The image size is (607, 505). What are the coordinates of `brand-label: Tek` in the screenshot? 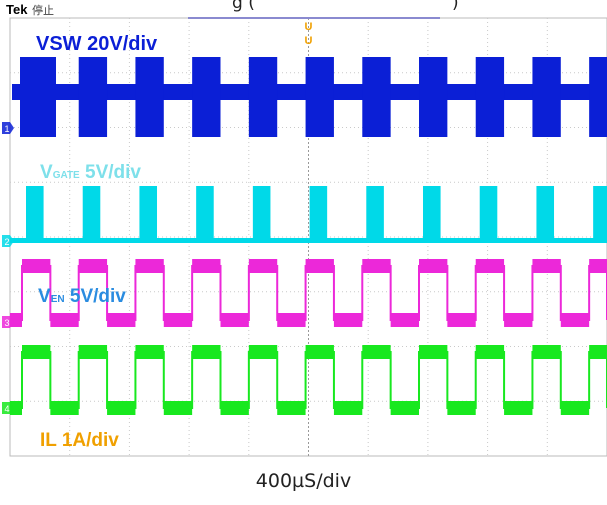 It's located at (17, 9).